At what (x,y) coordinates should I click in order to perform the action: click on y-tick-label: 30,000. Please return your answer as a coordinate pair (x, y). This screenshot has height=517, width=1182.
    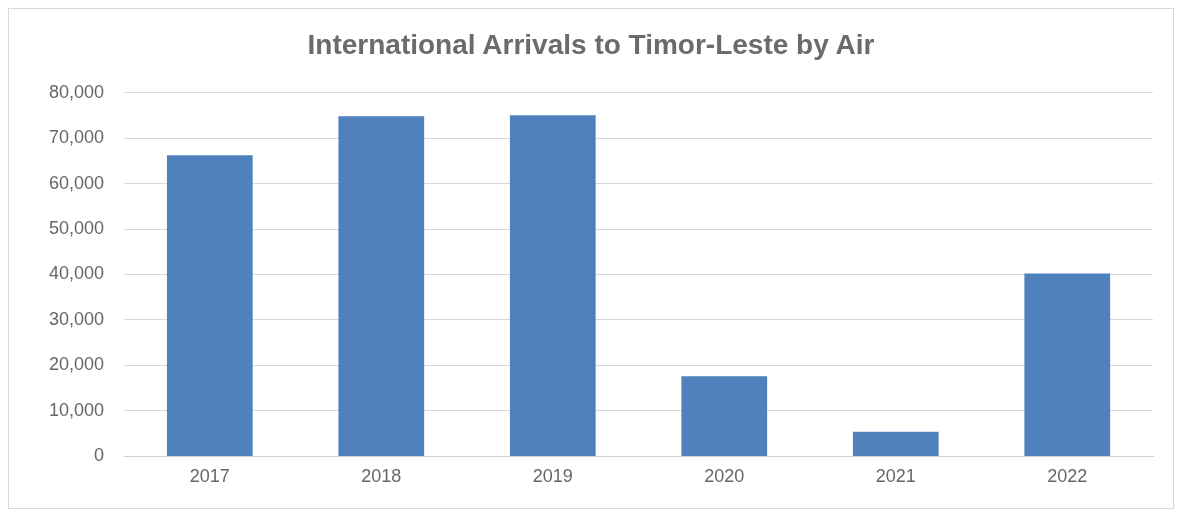
    Looking at the image, I should click on (76, 318).